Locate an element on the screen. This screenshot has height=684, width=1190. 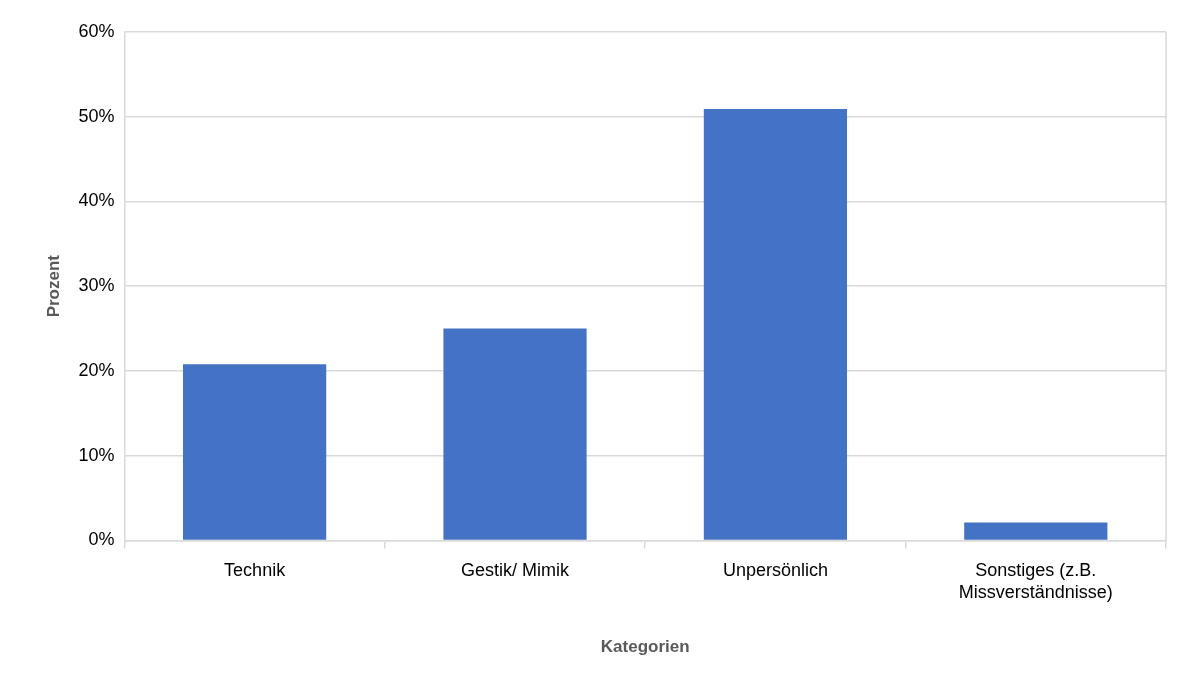
x-axis-title: Kategorien is located at coordinates (645, 647).